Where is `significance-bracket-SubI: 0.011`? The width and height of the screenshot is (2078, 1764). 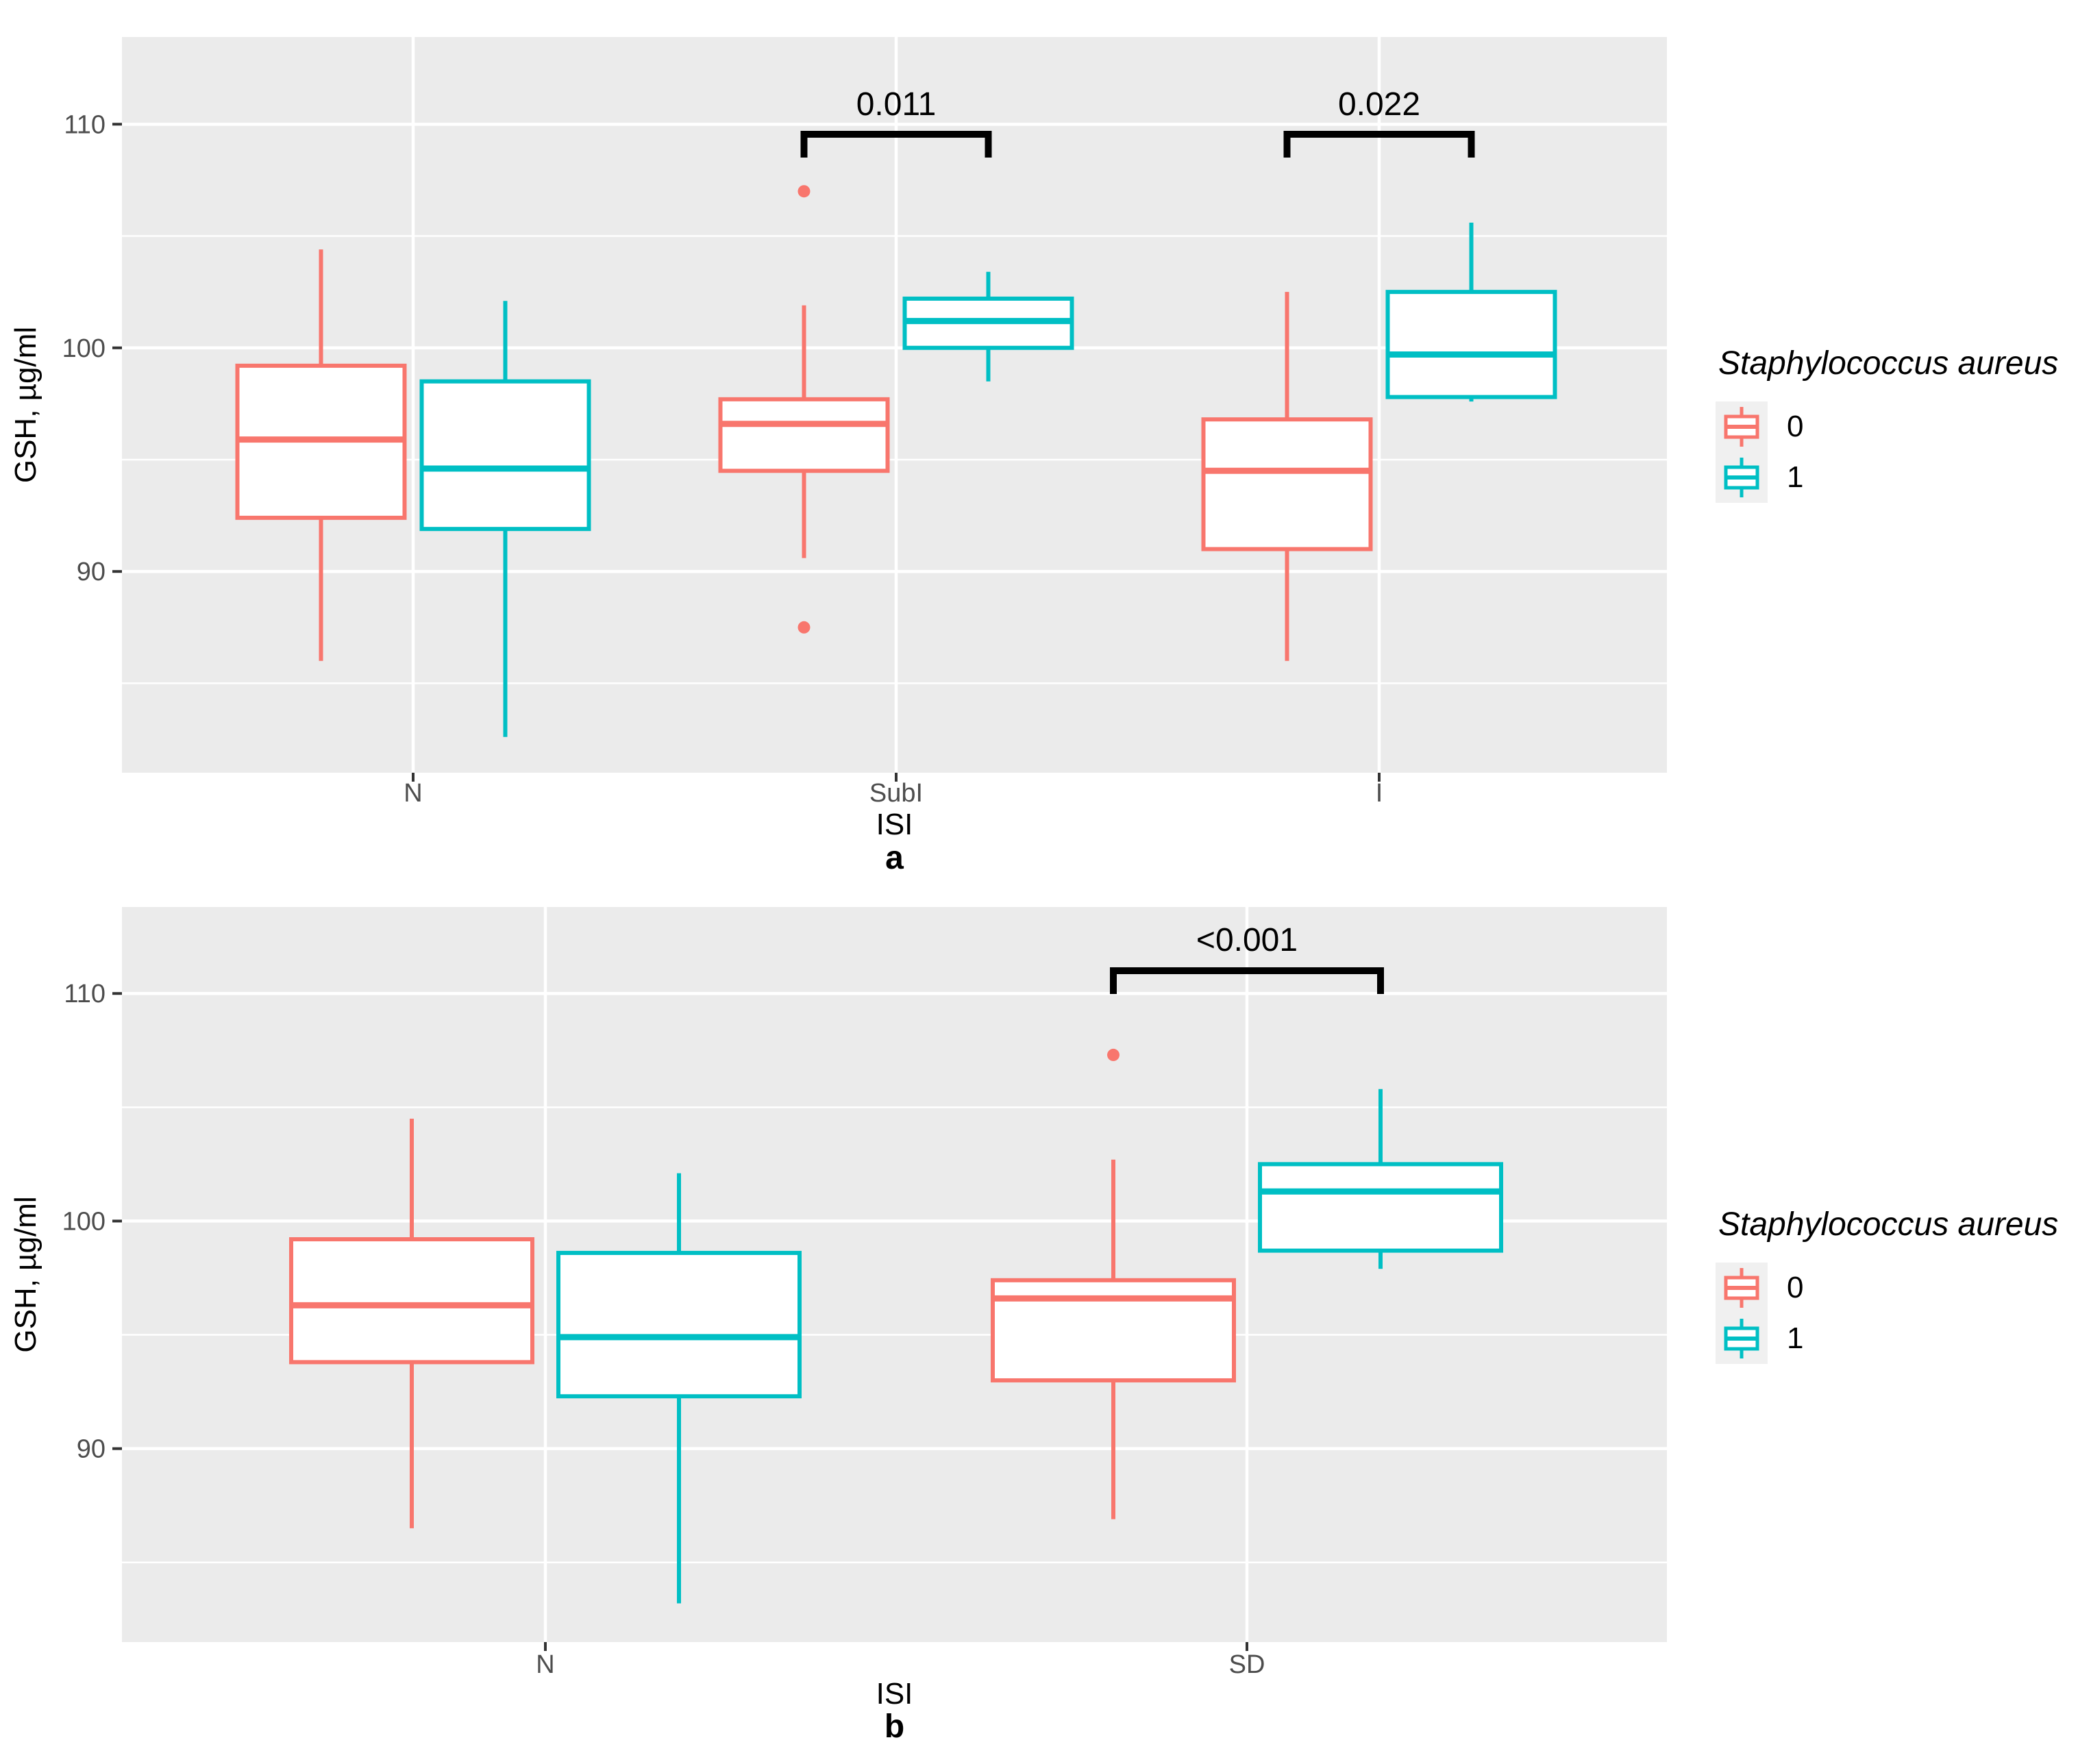 significance-bracket-SubI: 0.011 is located at coordinates (896, 122).